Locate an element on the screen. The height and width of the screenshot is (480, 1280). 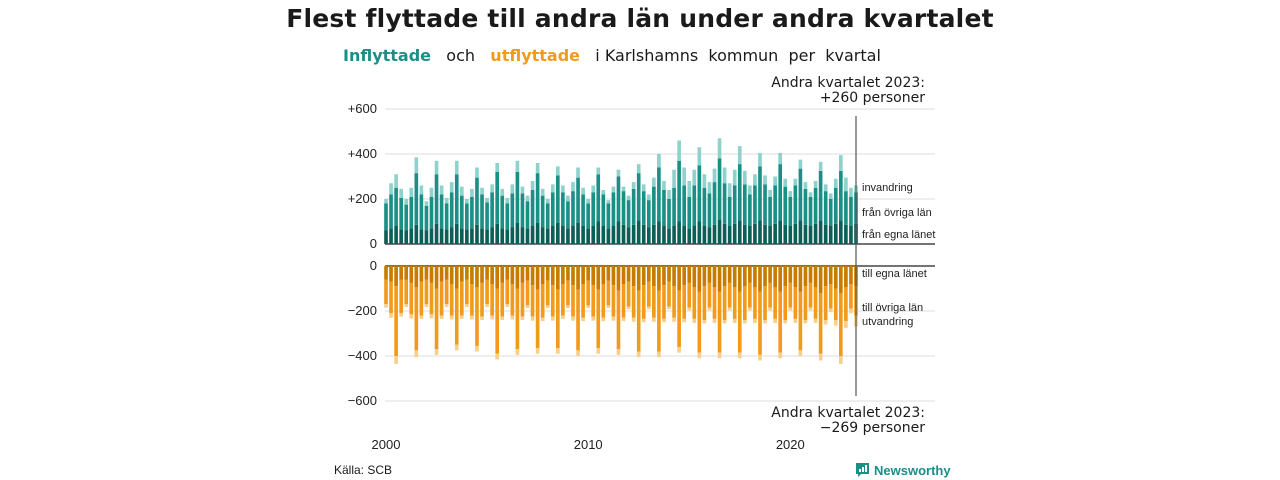
brand-name: Newsworthy is located at coordinates (912, 470).